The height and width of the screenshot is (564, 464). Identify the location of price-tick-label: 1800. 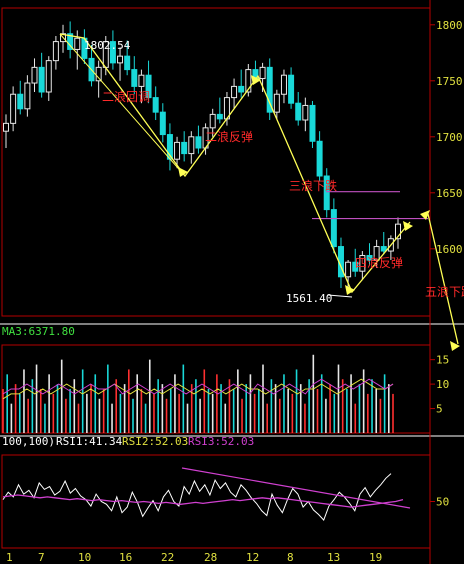
(449, 25).